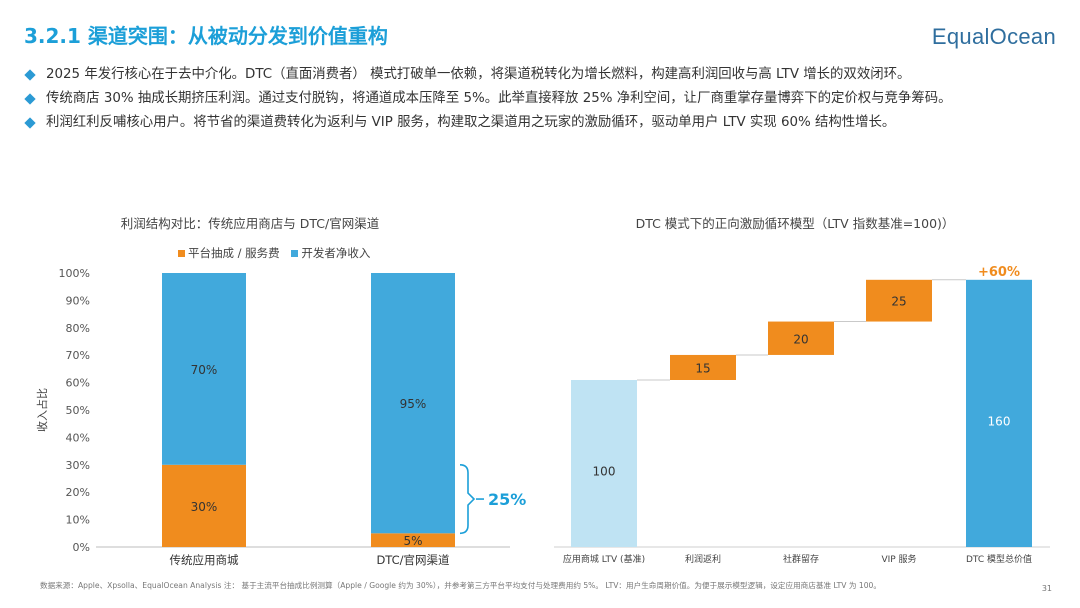 This screenshot has width=1080, height=608. I want to click on x-category-label: DTC 模型总价值, so click(999, 559).